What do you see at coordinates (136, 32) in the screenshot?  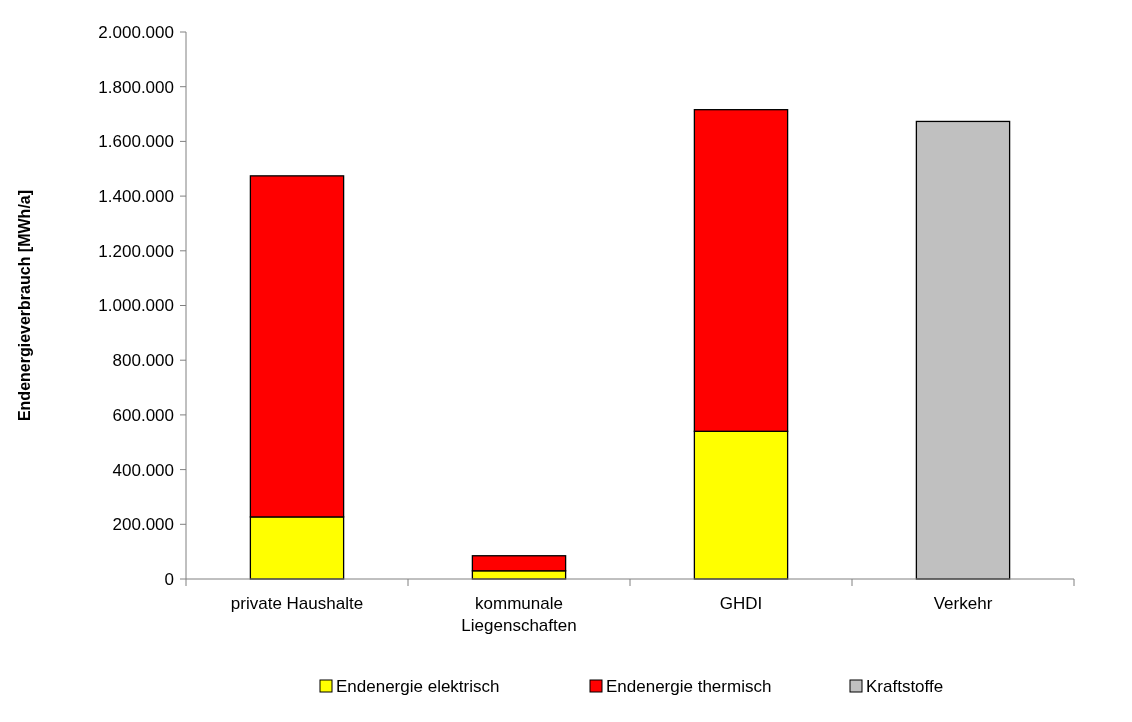 I see `y-tick-label: 2.000.000` at bounding box center [136, 32].